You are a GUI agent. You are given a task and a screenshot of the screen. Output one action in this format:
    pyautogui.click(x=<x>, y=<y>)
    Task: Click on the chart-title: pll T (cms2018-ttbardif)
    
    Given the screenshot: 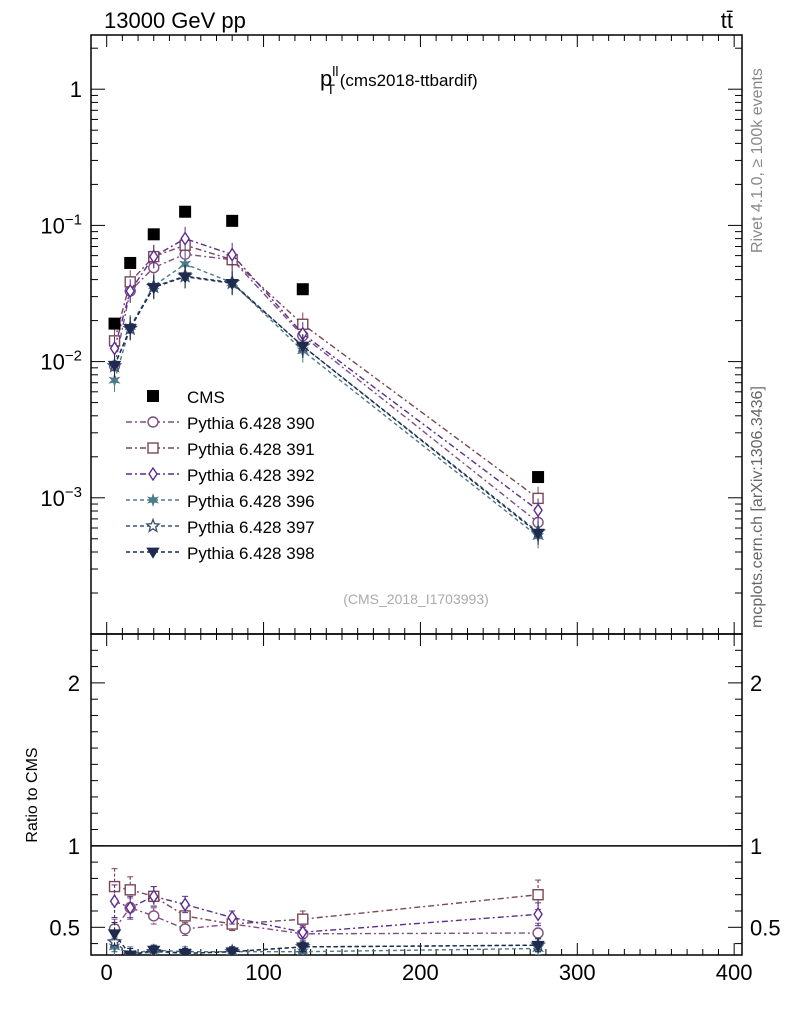 What is the action you would take?
    pyautogui.click(x=399, y=80)
    